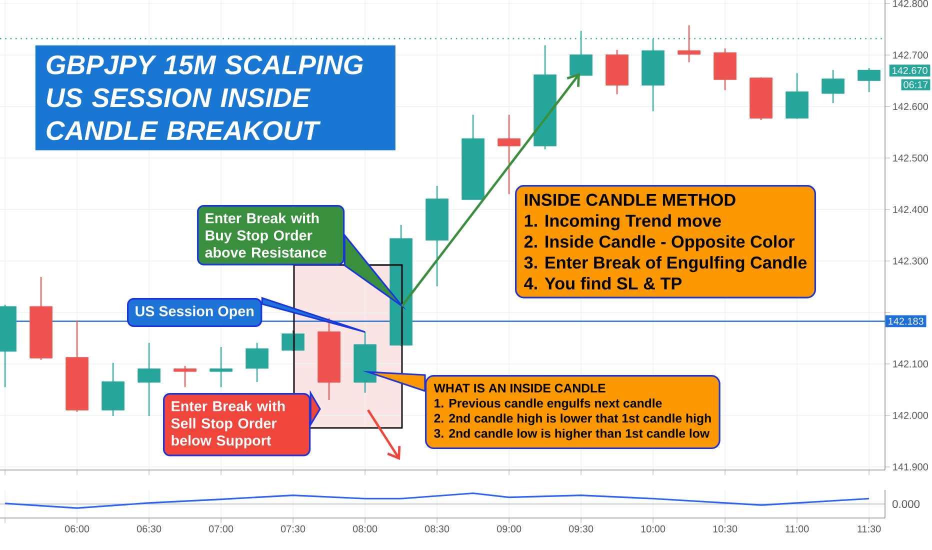 This screenshot has width=932, height=550. What do you see at coordinates (149, 528) in the screenshot?
I see `x-tick-label: 06:30` at bounding box center [149, 528].